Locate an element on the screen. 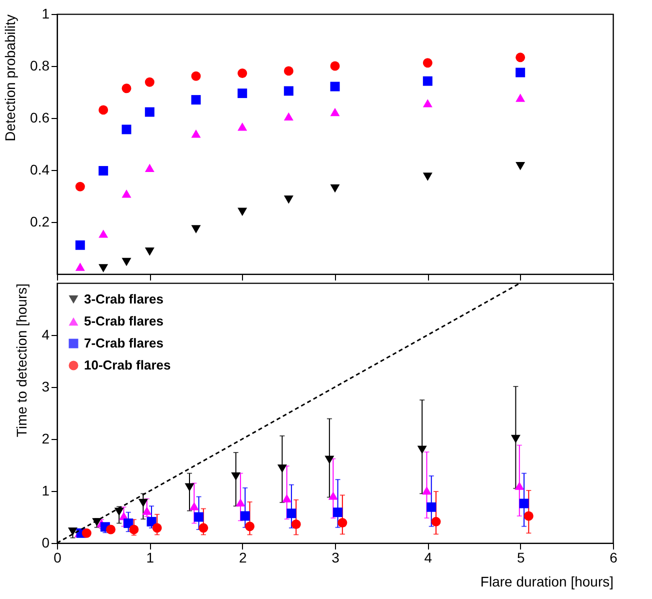  x-tick-label: 4 is located at coordinates (428, 558).